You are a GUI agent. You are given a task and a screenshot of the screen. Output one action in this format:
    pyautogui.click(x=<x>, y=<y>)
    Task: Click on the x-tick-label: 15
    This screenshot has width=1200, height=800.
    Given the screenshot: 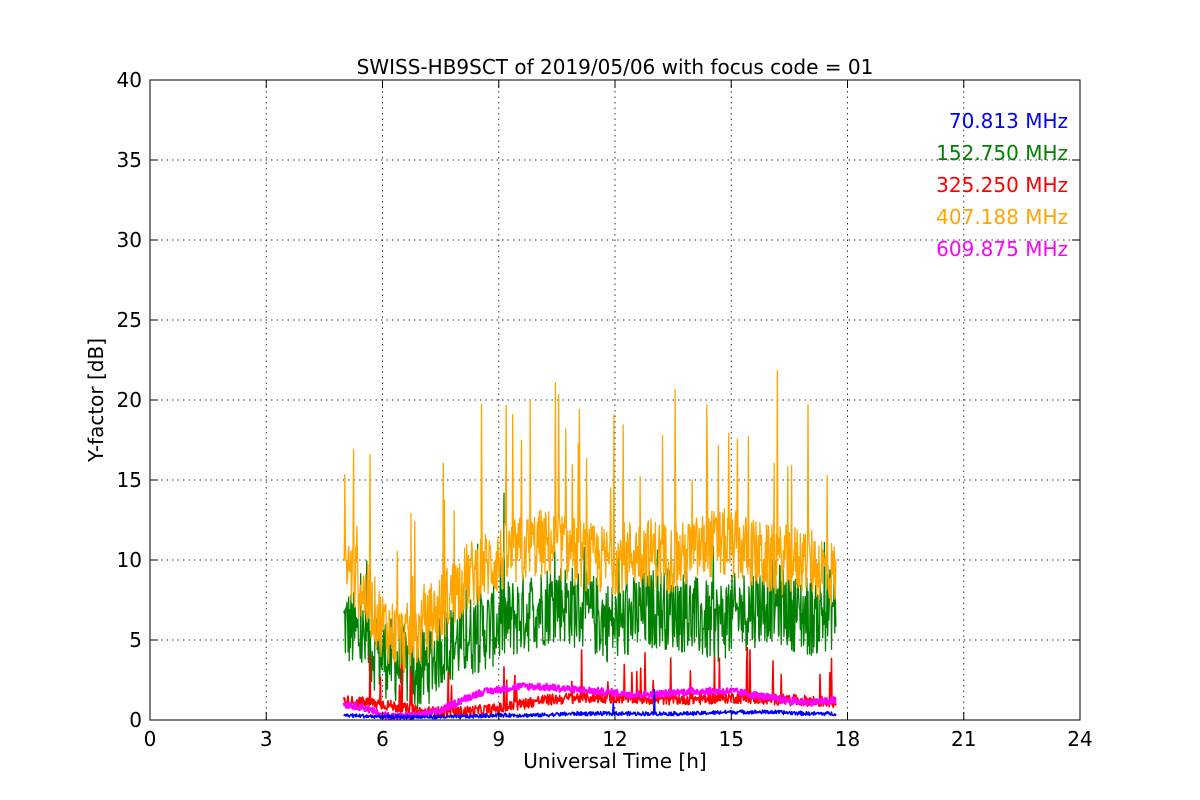 What is the action you would take?
    pyautogui.click(x=731, y=739)
    